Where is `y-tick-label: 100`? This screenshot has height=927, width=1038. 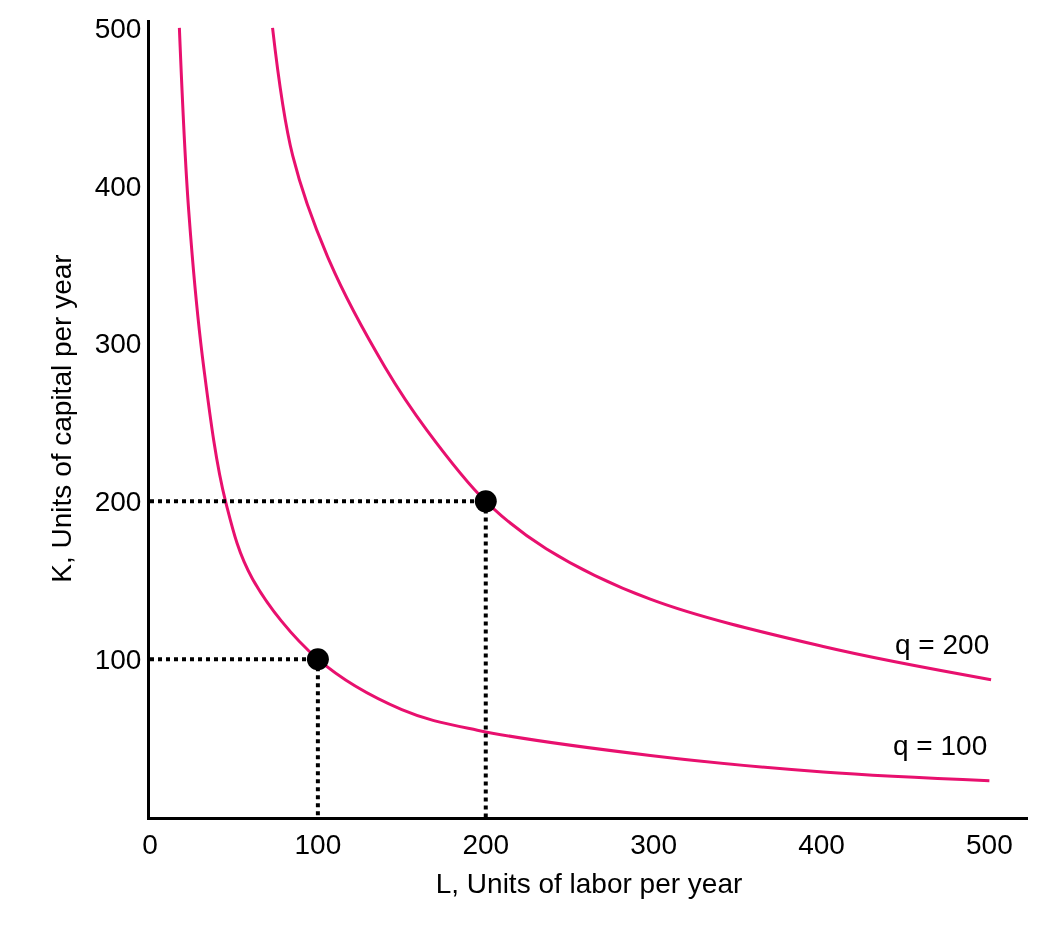
y-tick-label: 100 is located at coordinates (118, 659).